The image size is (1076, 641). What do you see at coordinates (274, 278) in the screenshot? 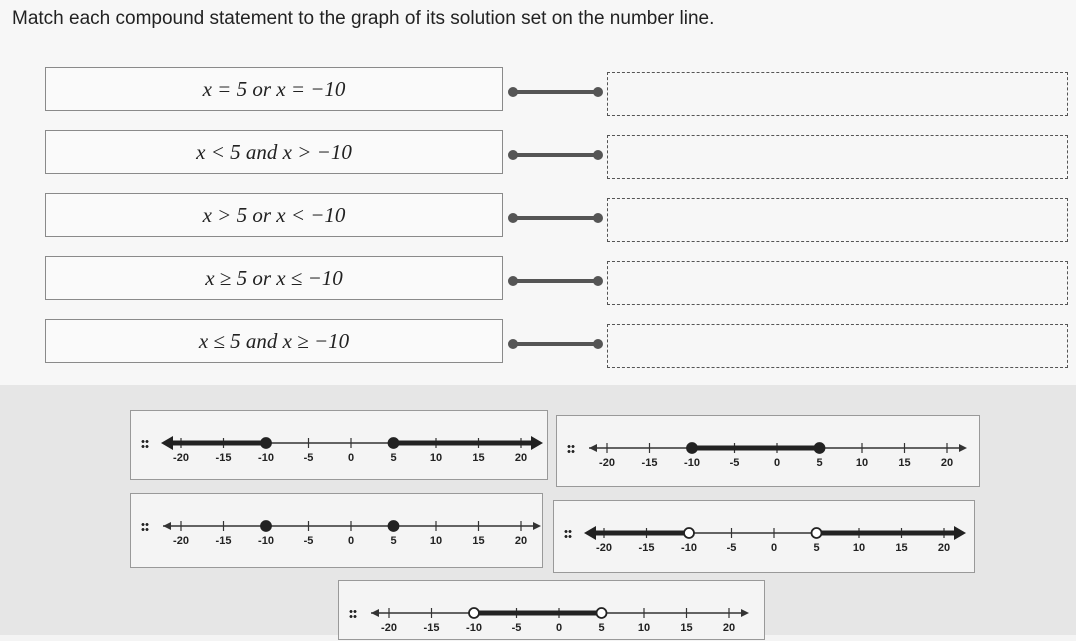
I see `statement: x ≥ 5 or x ≤ −10` at bounding box center [274, 278].